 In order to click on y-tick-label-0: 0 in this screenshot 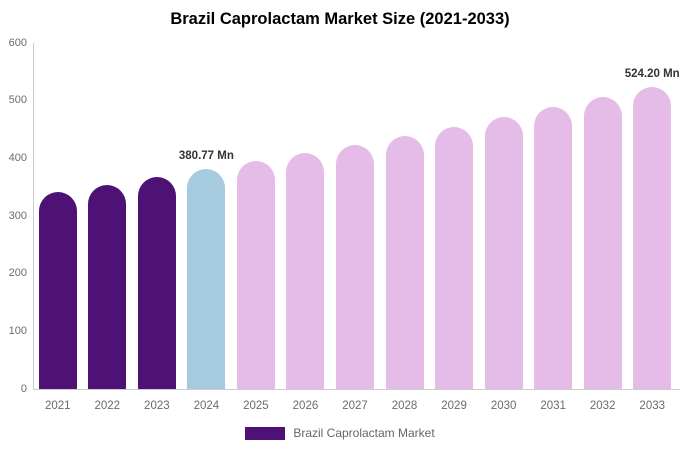, I will do `click(23, 388)`.